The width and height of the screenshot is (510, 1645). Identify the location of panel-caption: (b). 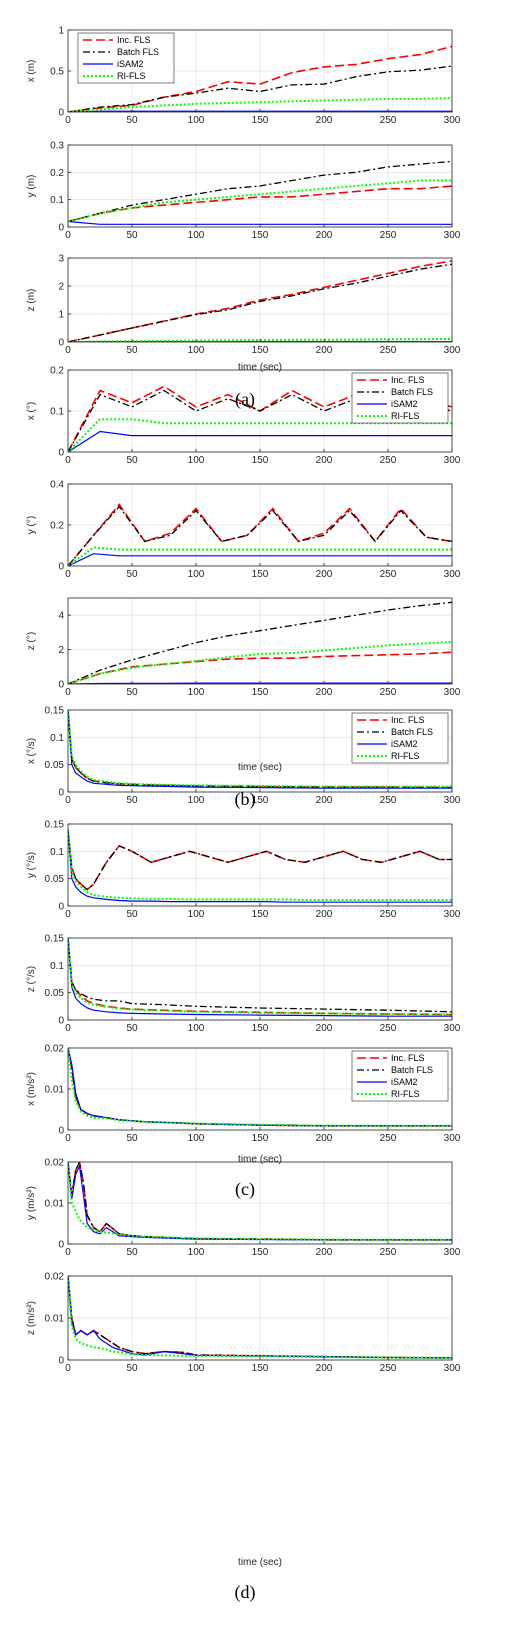
(245, 799).